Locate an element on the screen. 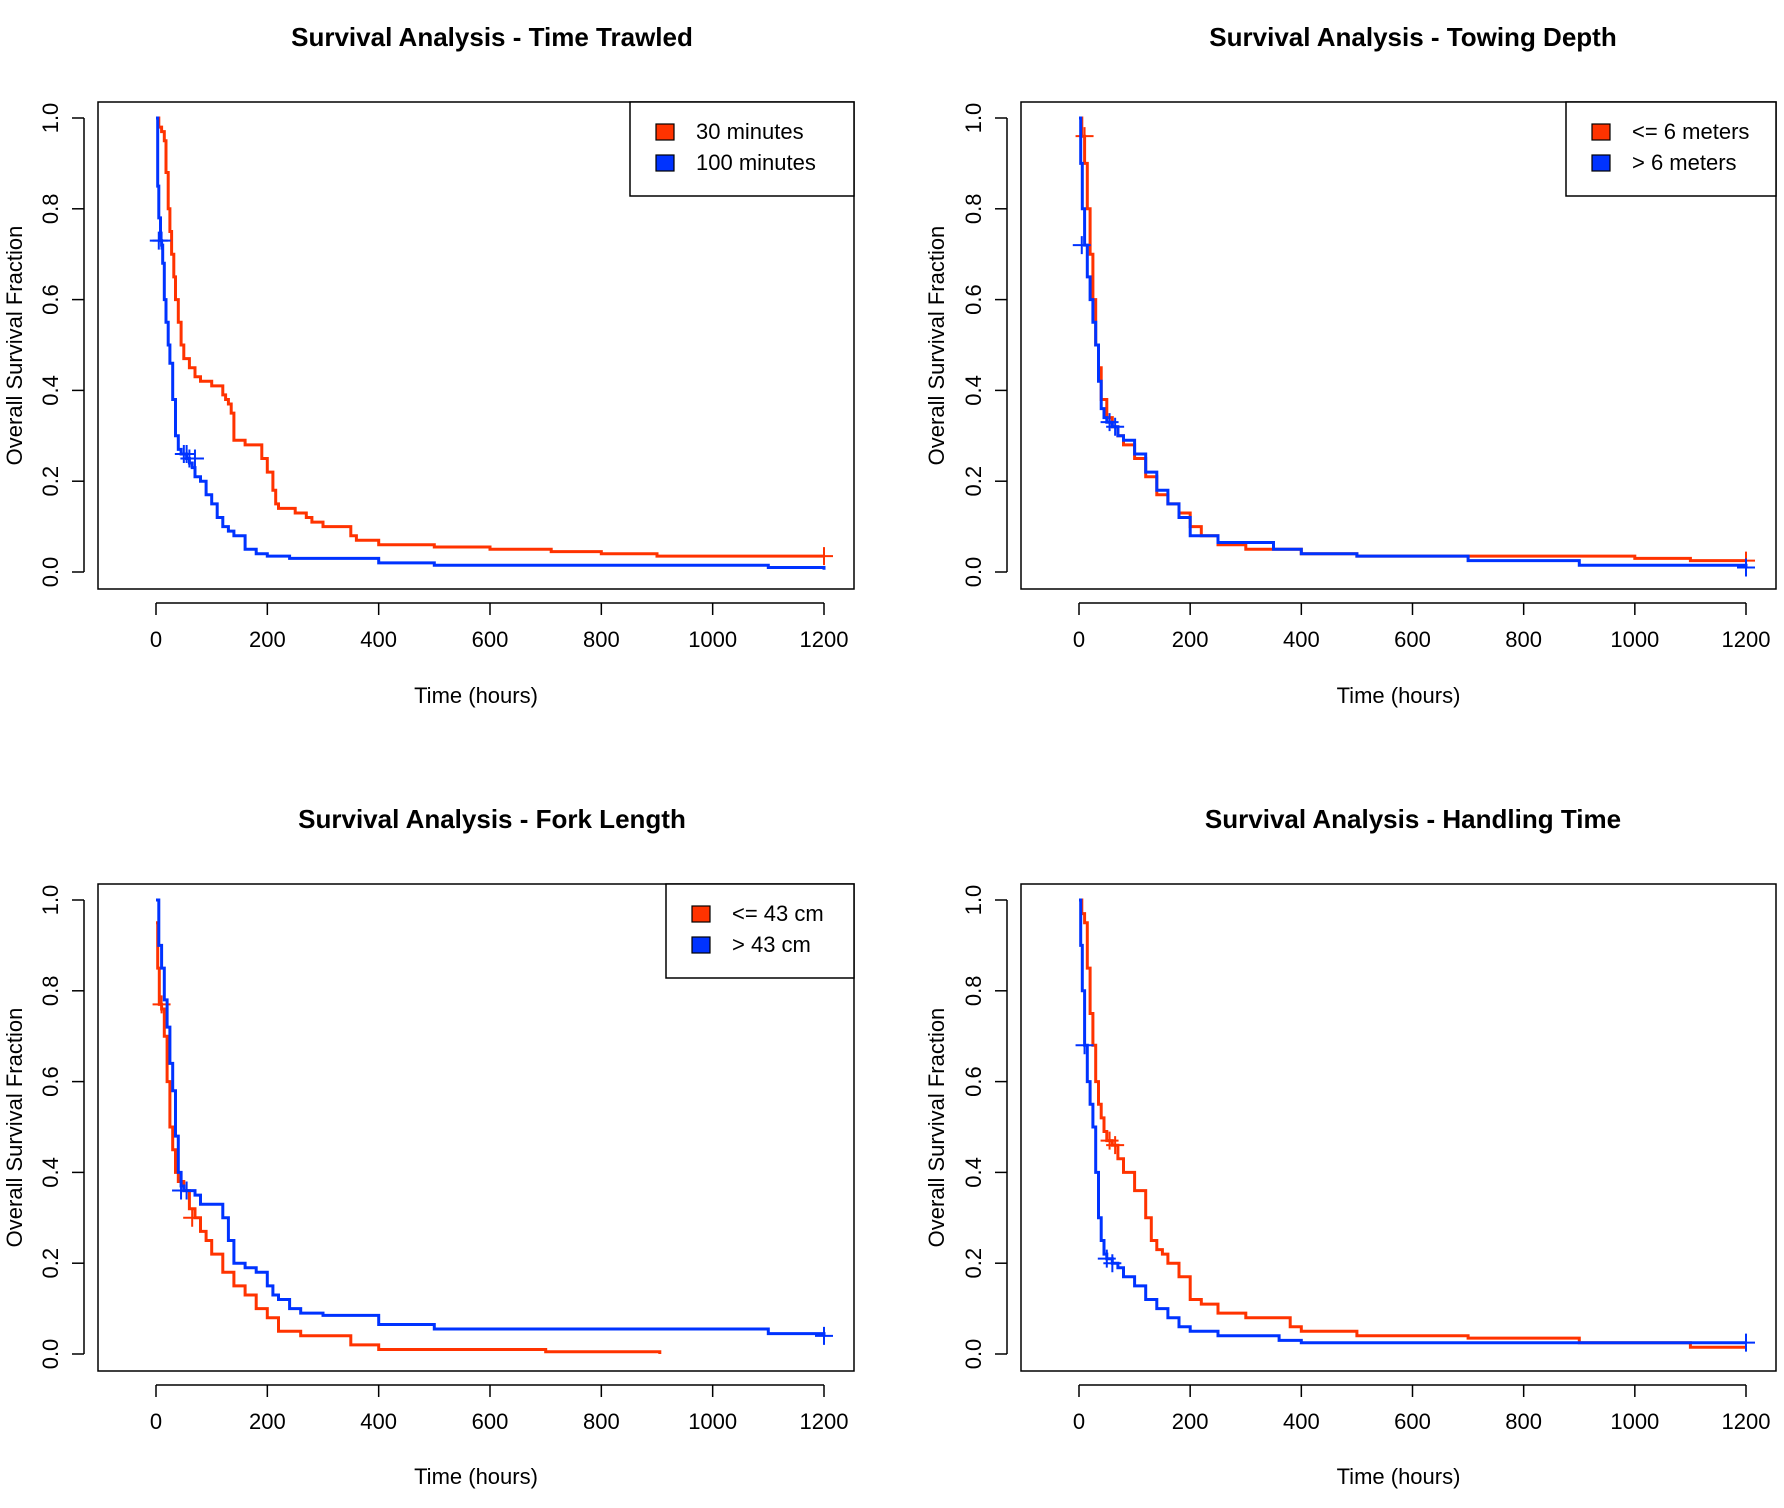 This screenshot has height=1508, width=1784. chart-title: Survival Analysis - Towing Depth is located at coordinates (1412, 37).